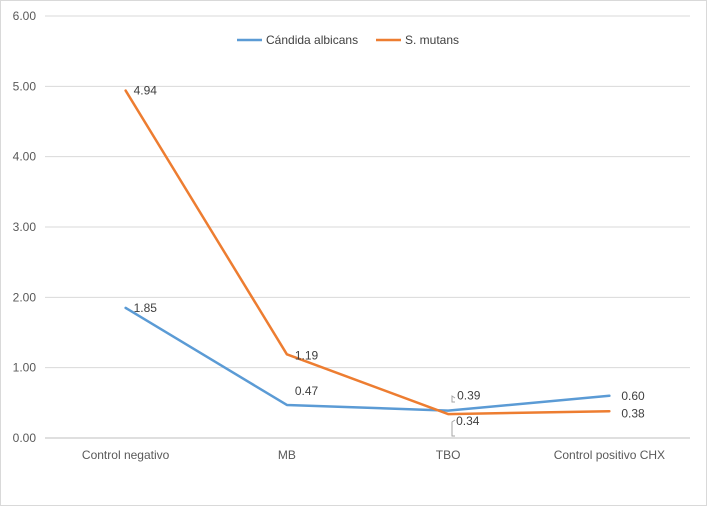 This screenshot has width=707, height=506. I want to click on x-tick-label: MB, so click(287, 455).